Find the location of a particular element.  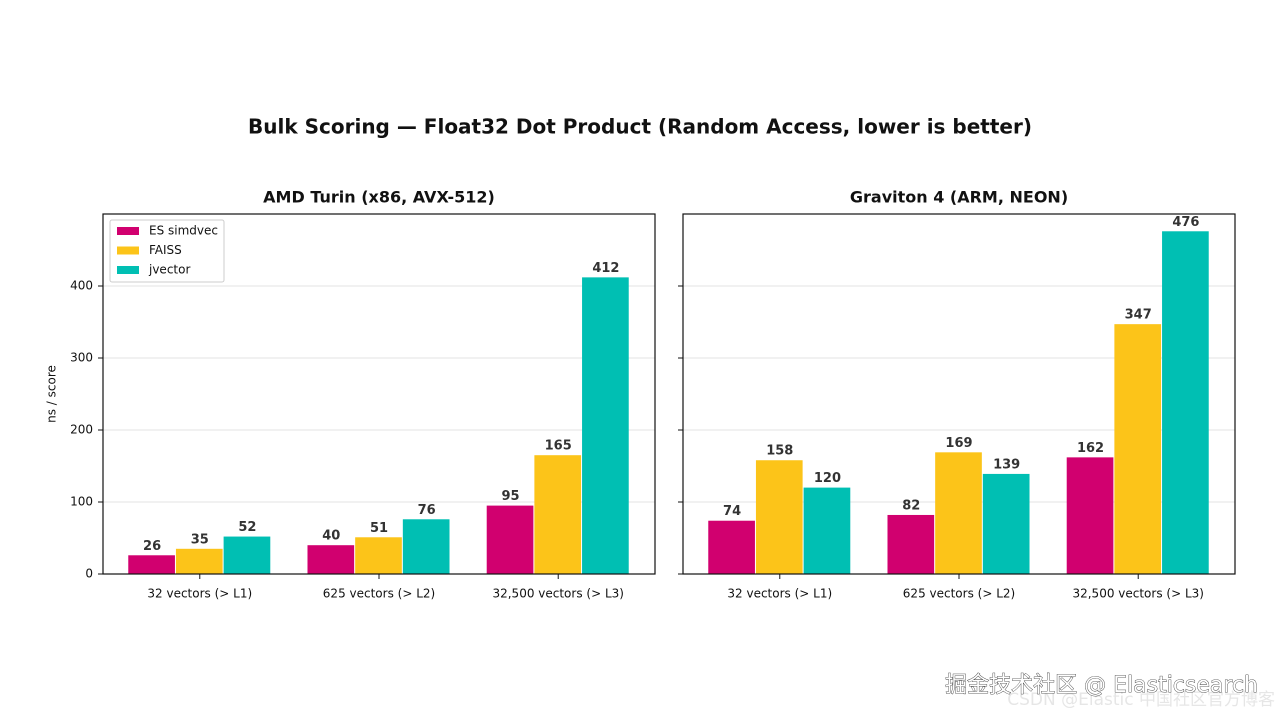

legend-label: ES simdvec is located at coordinates (183, 231).